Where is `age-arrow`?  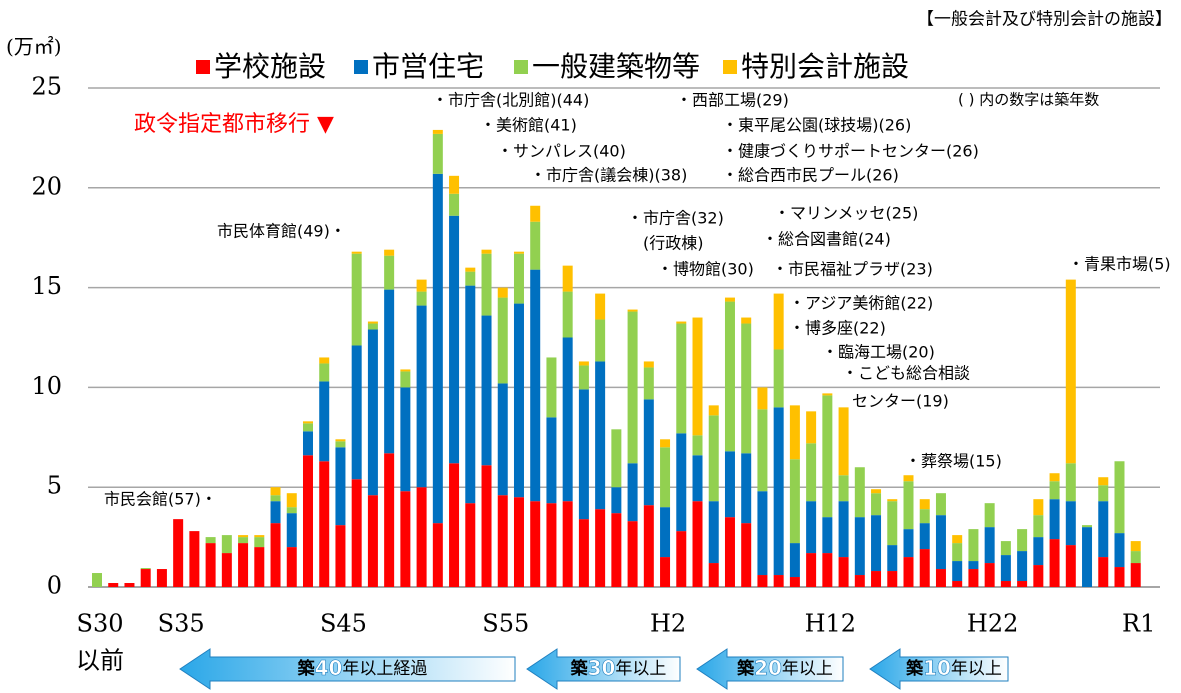 age-arrow is located at coordinates (939, 669).